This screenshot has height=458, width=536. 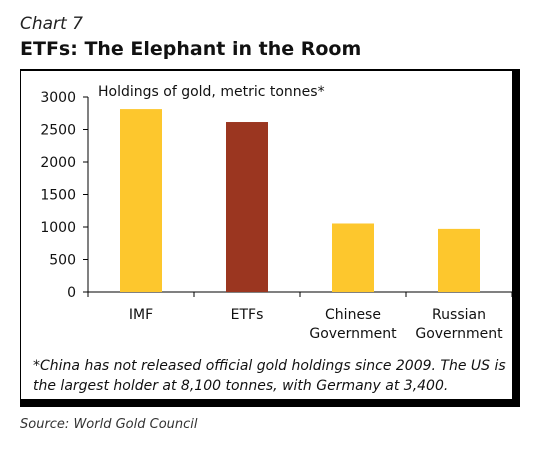 I want to click on chart-number: Chart 7, so click(x=51, y=24).